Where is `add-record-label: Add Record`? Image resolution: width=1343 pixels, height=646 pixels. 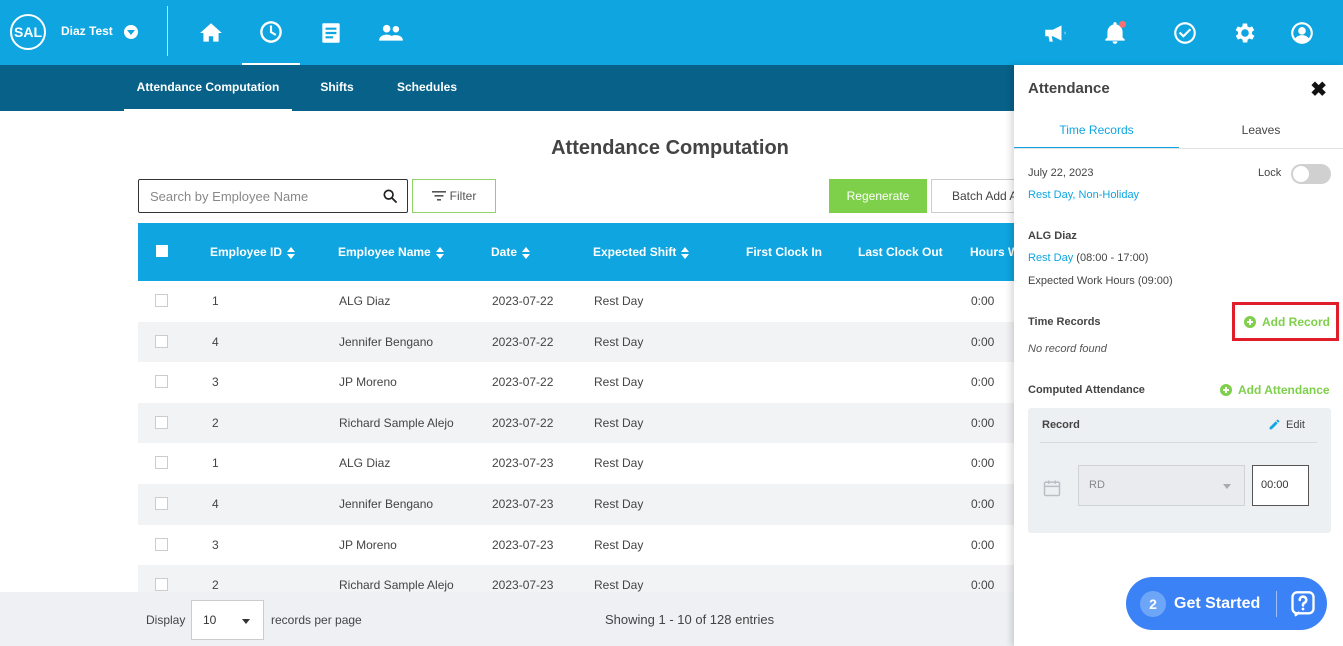
add-record-label: Add Record is located at coordinates (1296, 322).